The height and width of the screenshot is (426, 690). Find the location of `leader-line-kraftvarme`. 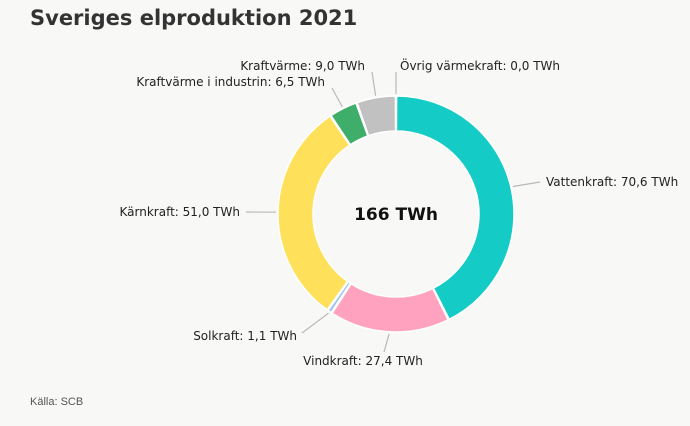

leader-line-kraftvarme is located at coordinates (374, 83).